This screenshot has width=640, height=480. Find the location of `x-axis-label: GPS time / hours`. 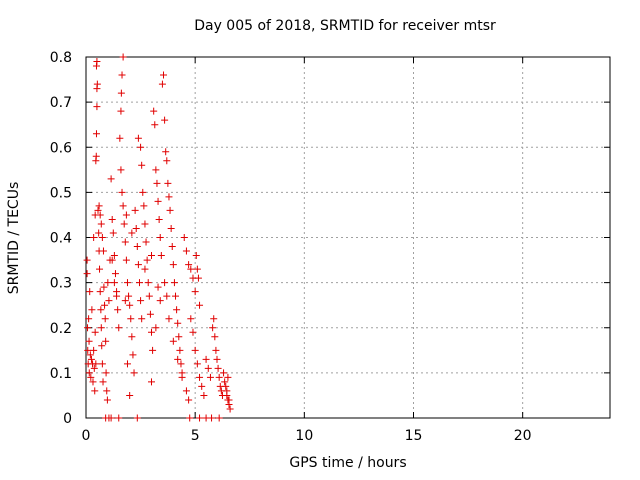

x-axis-label: GPS time / hours is located at coordinates (348, 463).